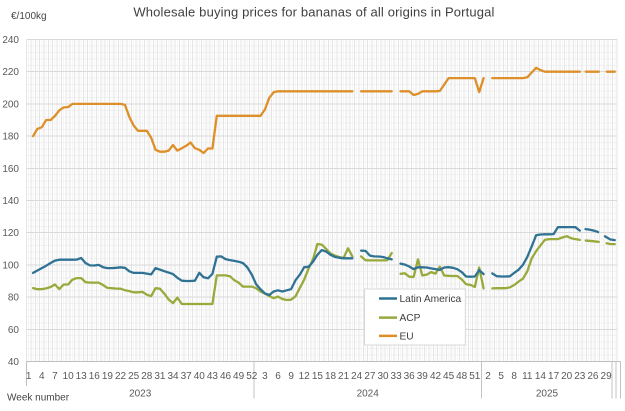 Image resolution: width=625 pixels, height=411 pixels. What do you see at coordinates (173, 376) in the screenshot?
I see `svg-text: 34` at bounding box center [173, 376].